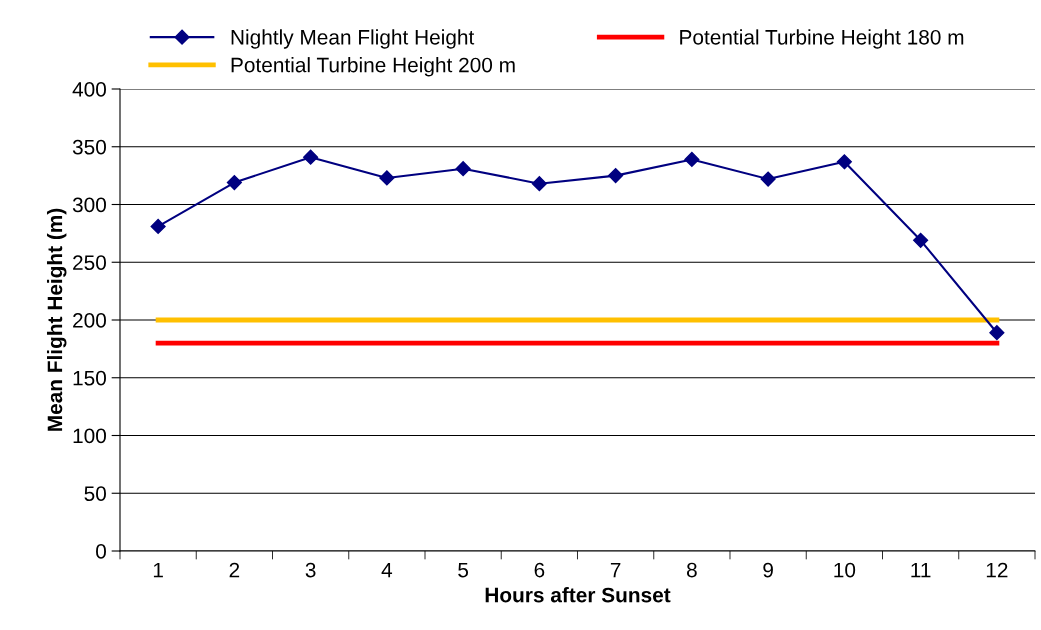 The image size is (1041, 630). I want to click on x-tick-label: 9, so click(768, 570).